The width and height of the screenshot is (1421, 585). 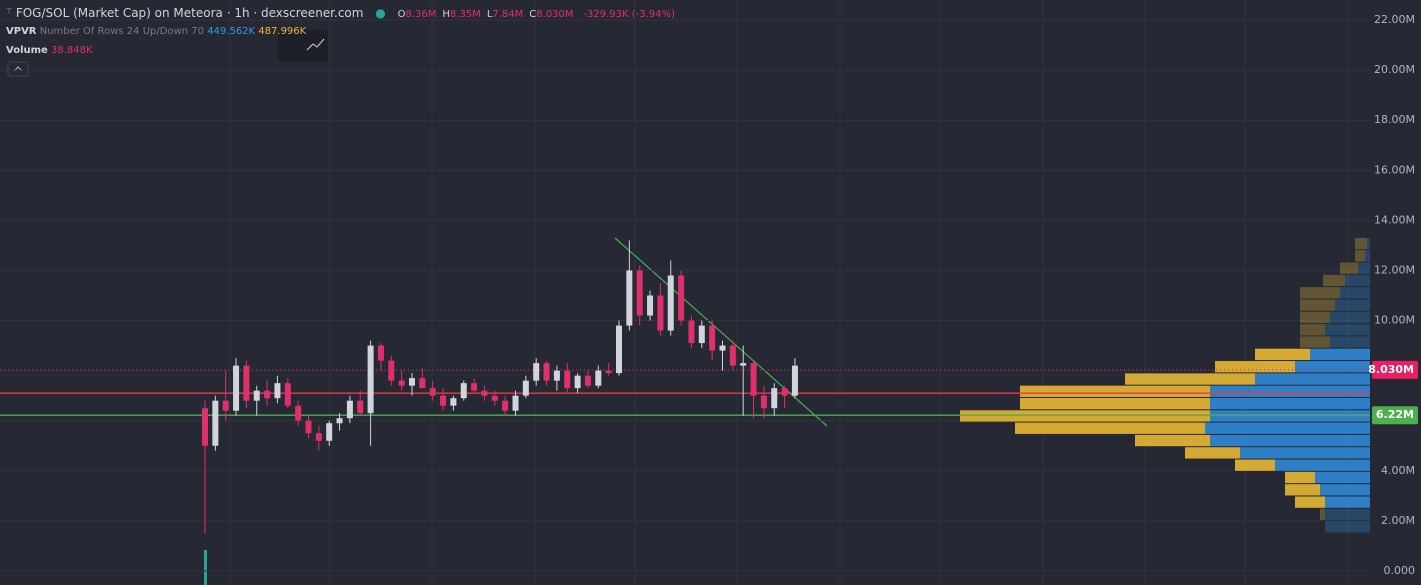 I want to click on collapse-button, so click(x=18, y=69).